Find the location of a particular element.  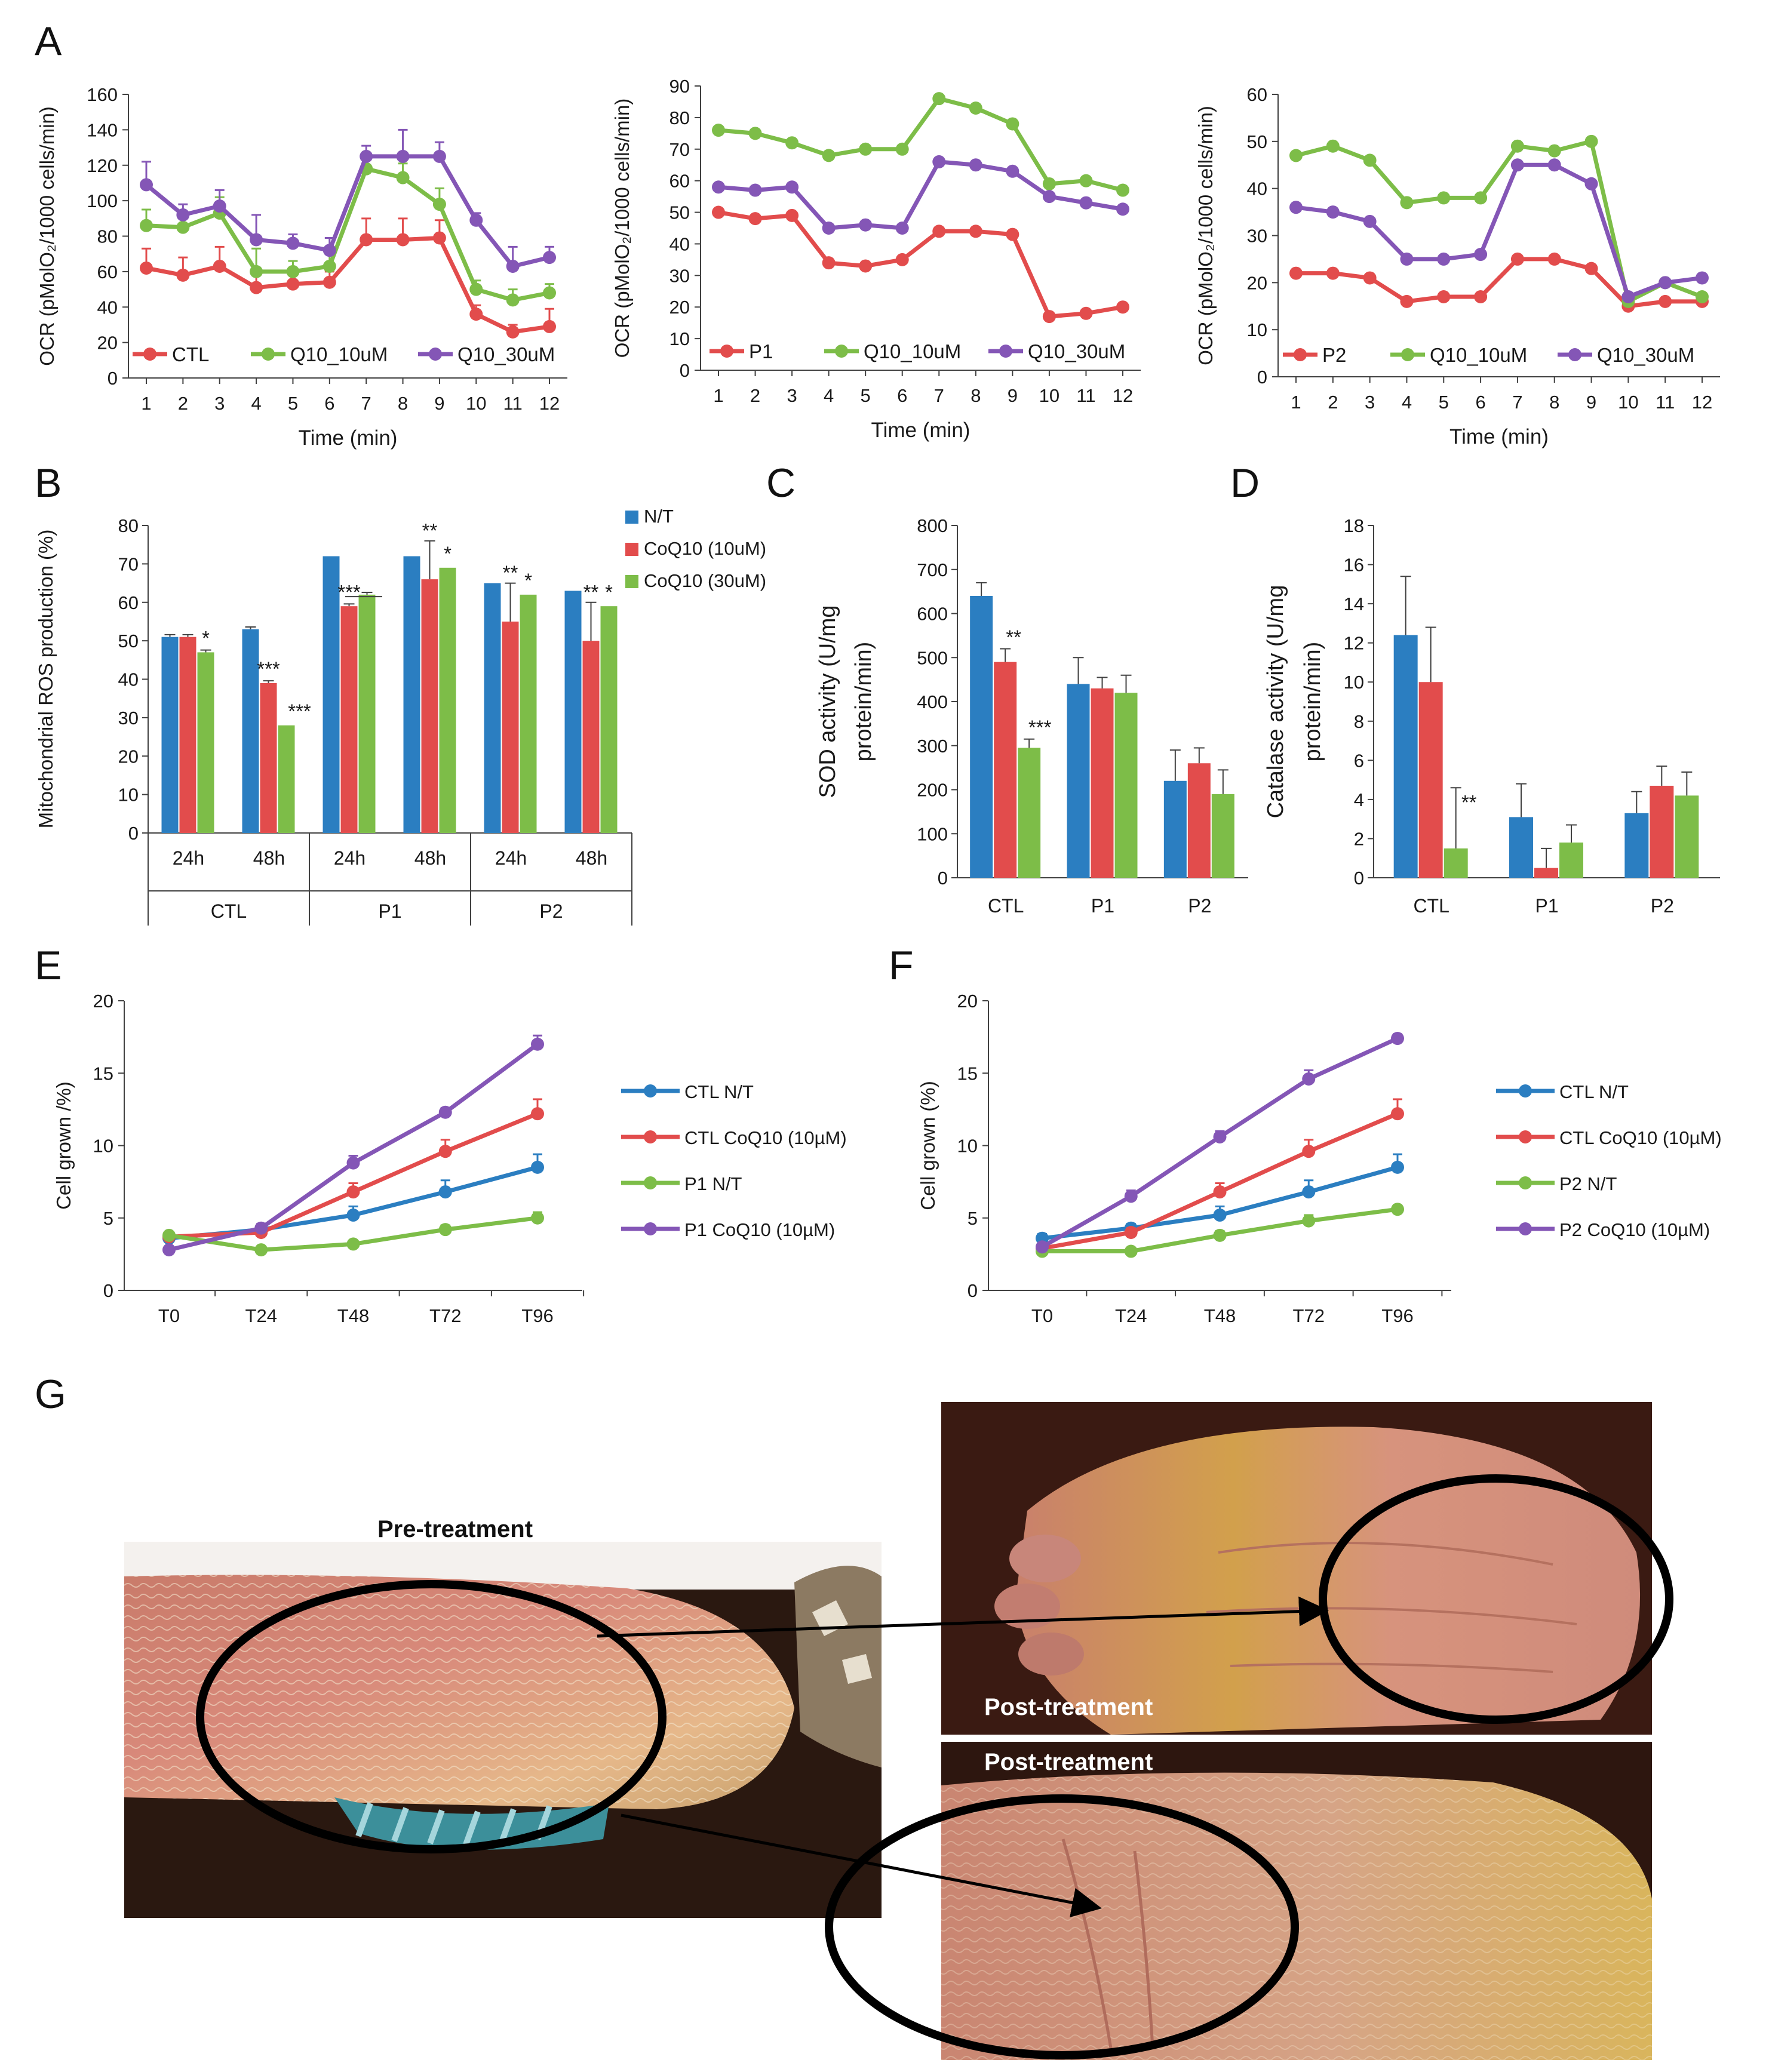

c-y-tick-label: 500 is located at coordinates (932, 658).